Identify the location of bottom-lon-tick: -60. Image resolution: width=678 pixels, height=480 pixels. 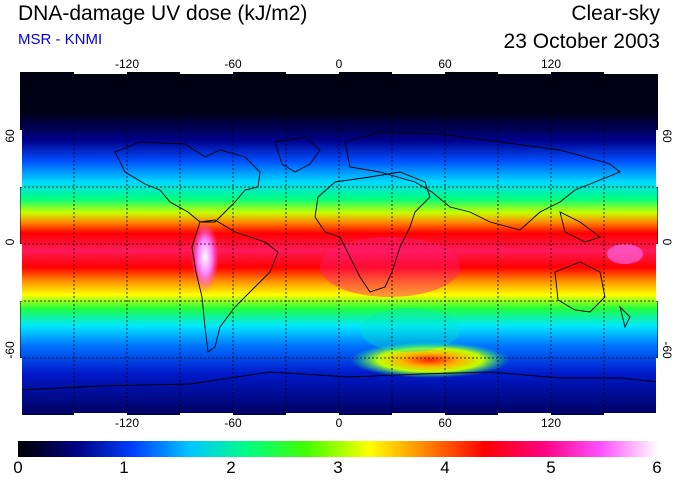
(233, 423).